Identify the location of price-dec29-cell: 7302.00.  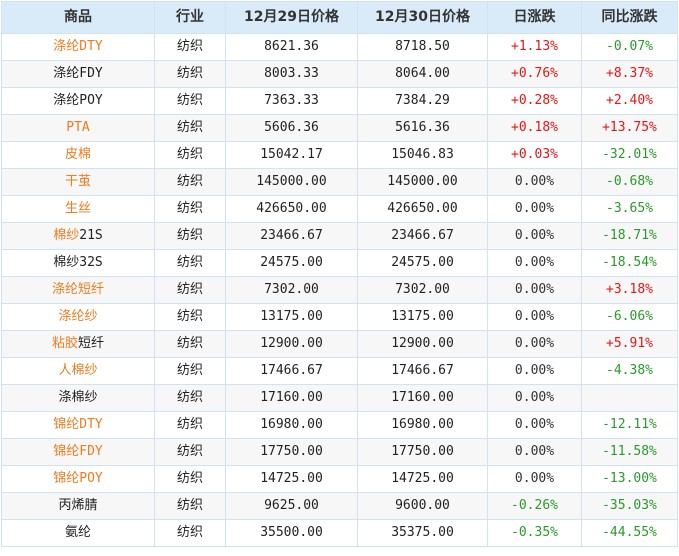
(291, 290).